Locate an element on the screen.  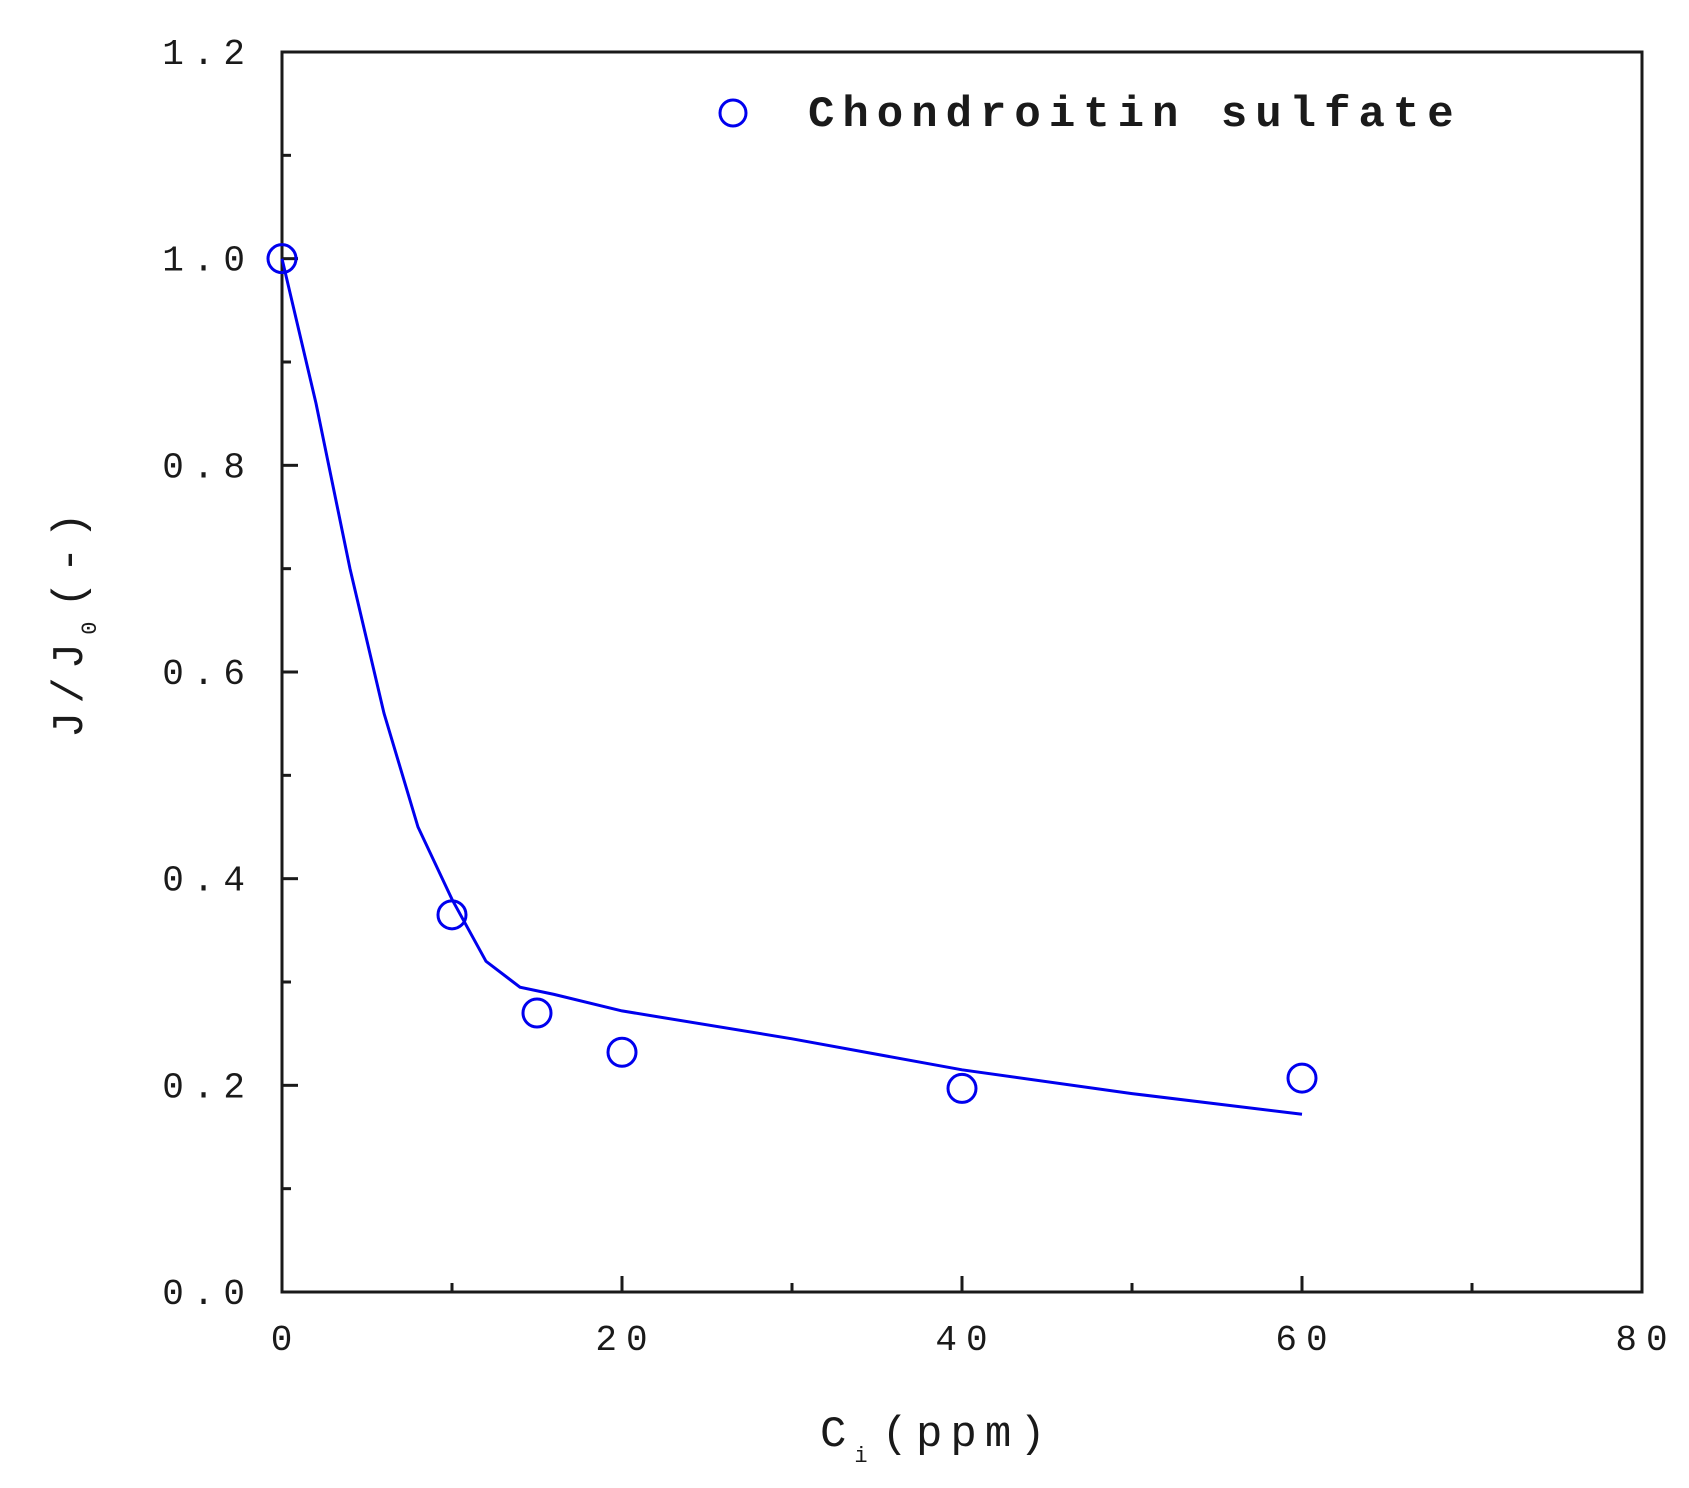
x-axis-title: Ci (ppm) is located at coordinates (937, 1439).